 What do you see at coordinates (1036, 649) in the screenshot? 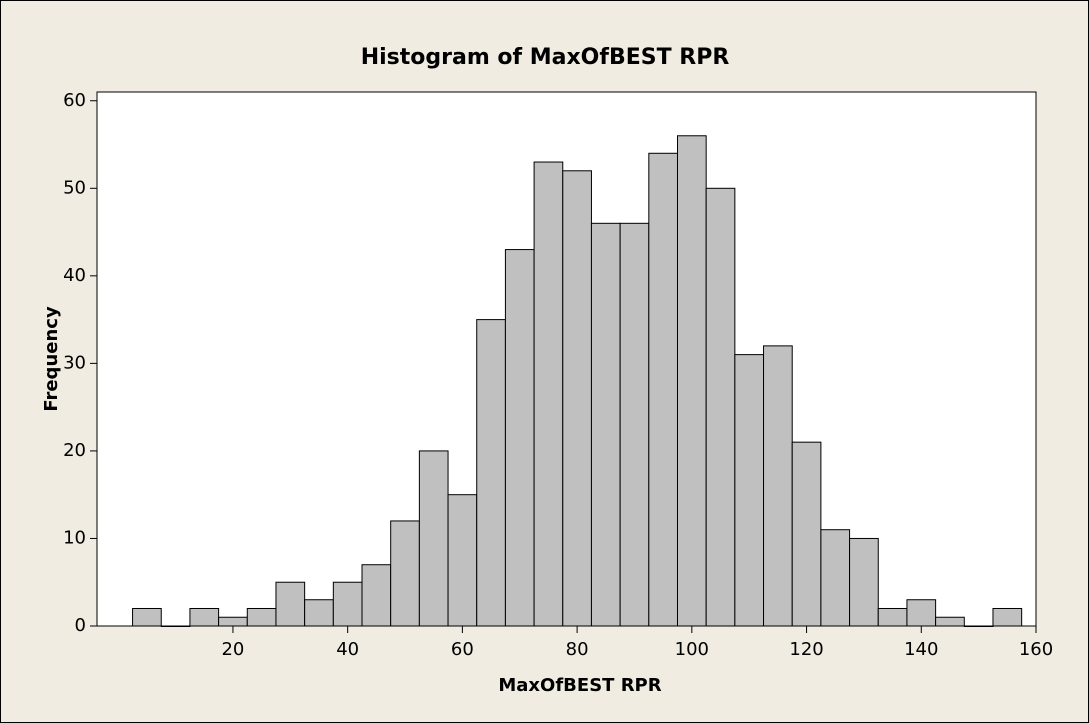
I see `x-tick-label: 160` at bounding box center [1036, 649].